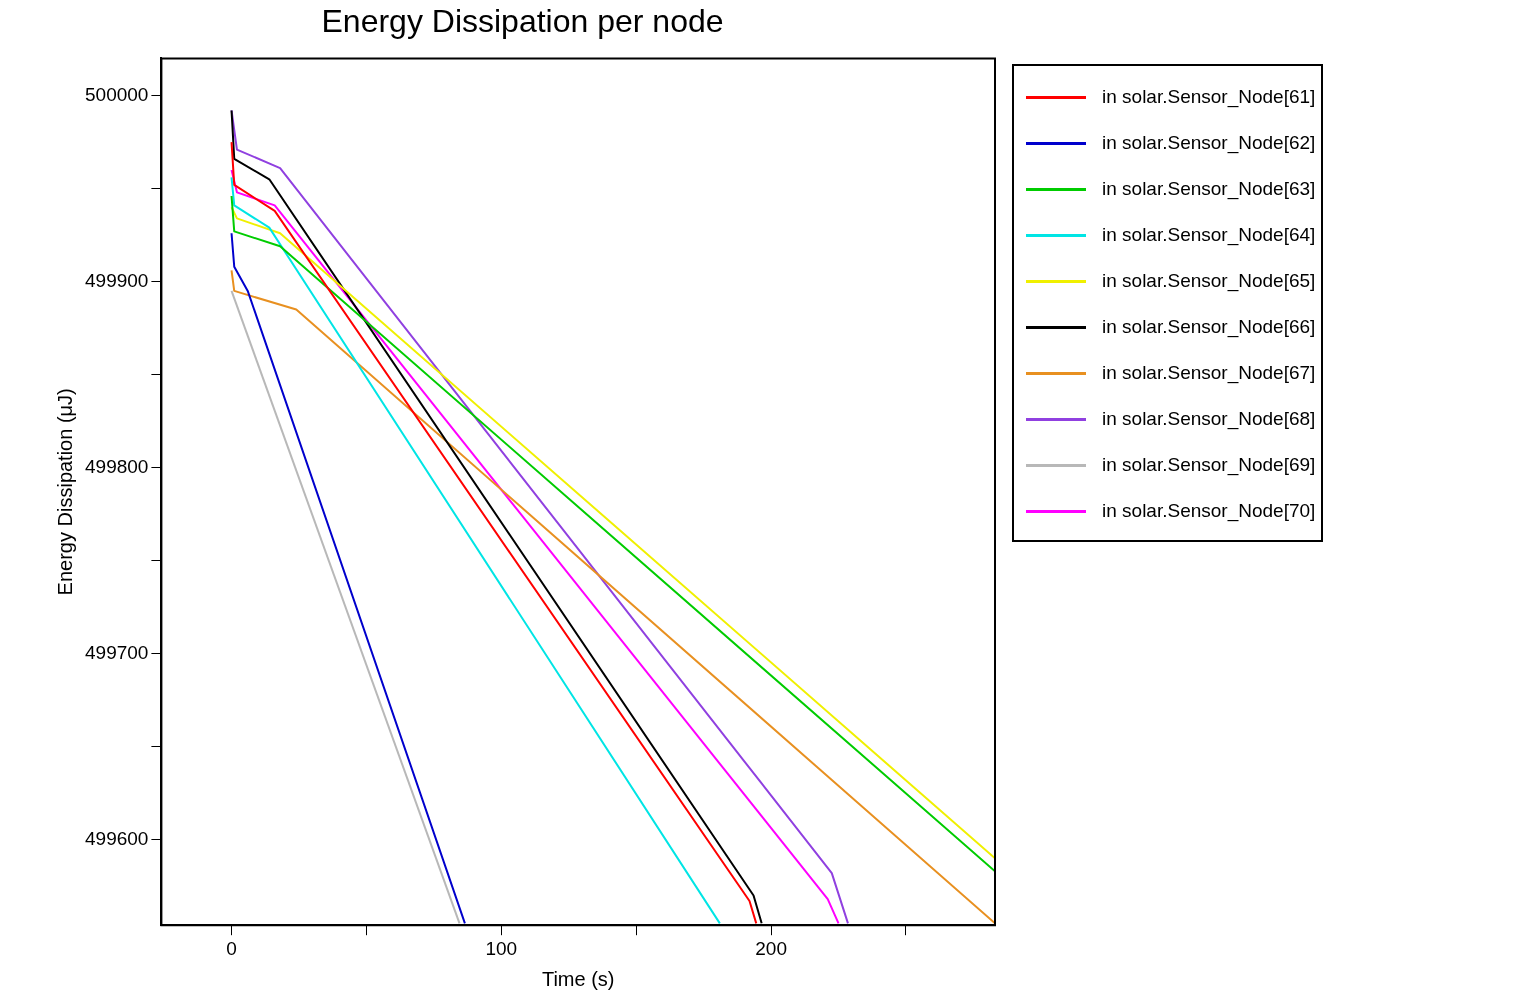  What do you see at coordinates (117, 94) in the screenshot?
I see `y-tick-label: 500000` at bounding box center [117, 94].